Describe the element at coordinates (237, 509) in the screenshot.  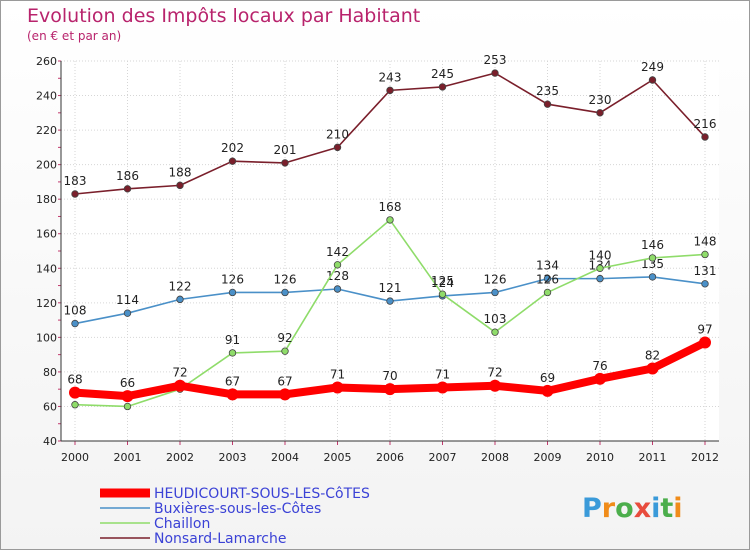
I see `legend-label: Buxières-sous-les-Côtes` at that location.